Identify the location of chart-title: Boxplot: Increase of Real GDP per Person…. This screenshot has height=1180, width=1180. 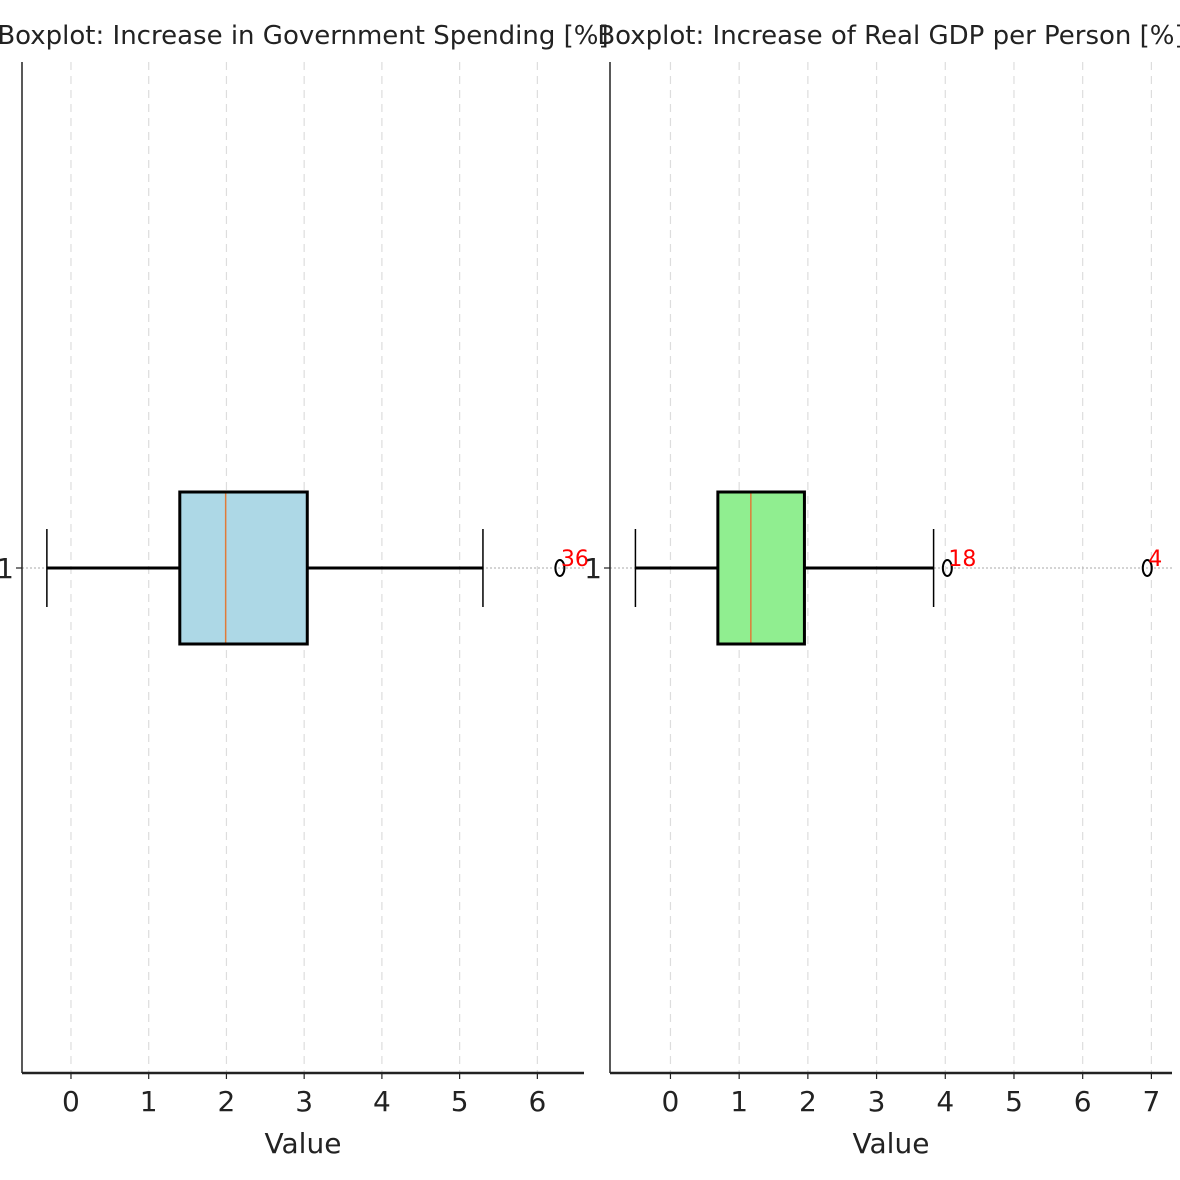
(888, 36).